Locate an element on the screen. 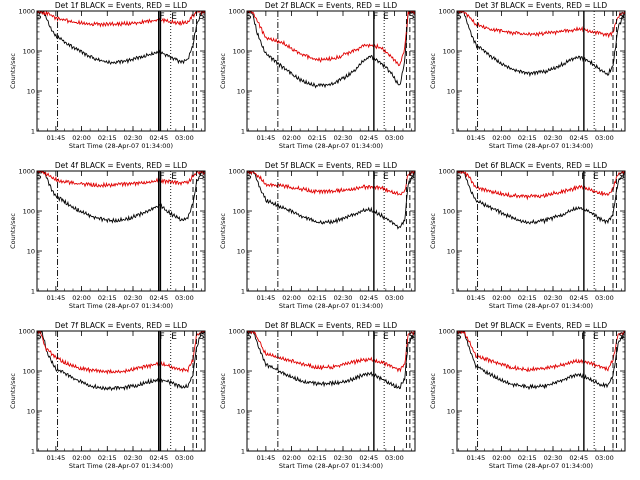 This screenshot has height=480, width=640. chart-title: Det 7f BLACK = Events, RED = LLD is located at coordinates (121, 325).